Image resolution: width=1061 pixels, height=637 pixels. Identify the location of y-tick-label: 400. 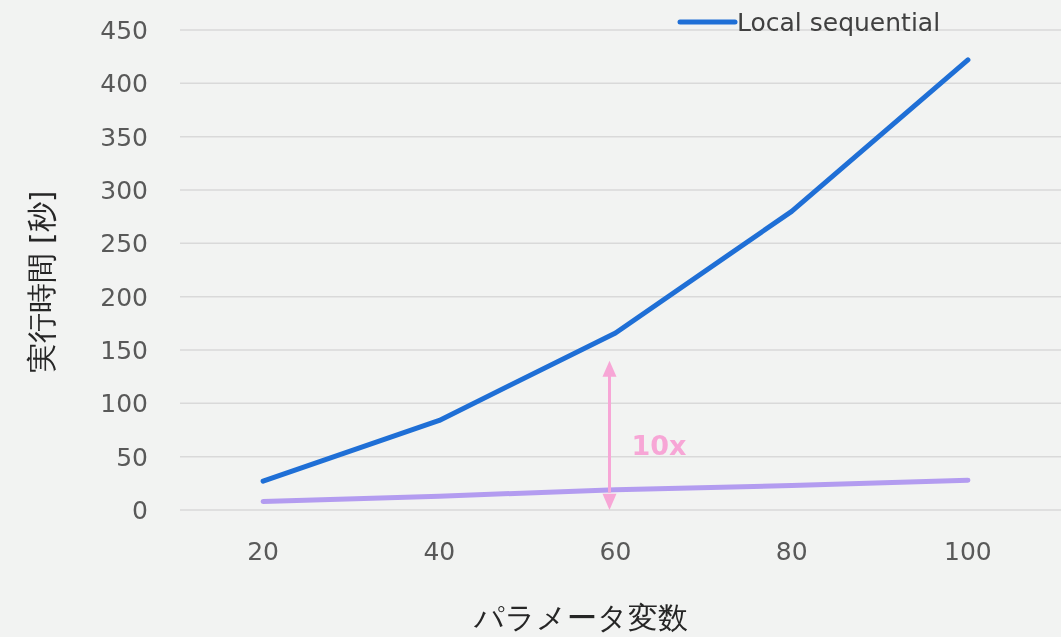
(124, 84).